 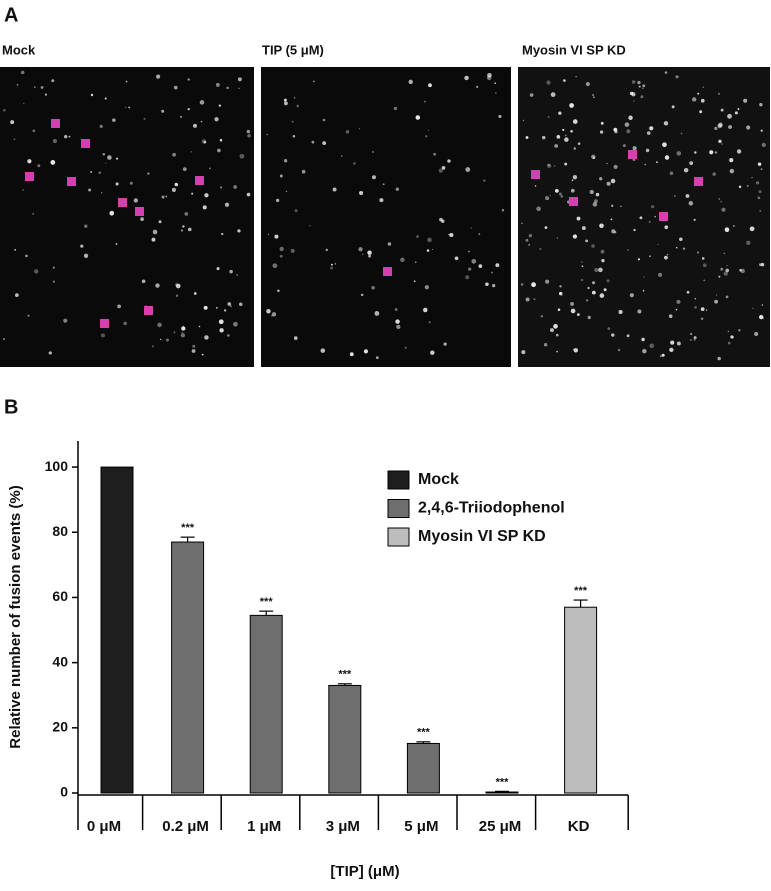 I want to click on image-title: Mock, so click(x=19, y=49).